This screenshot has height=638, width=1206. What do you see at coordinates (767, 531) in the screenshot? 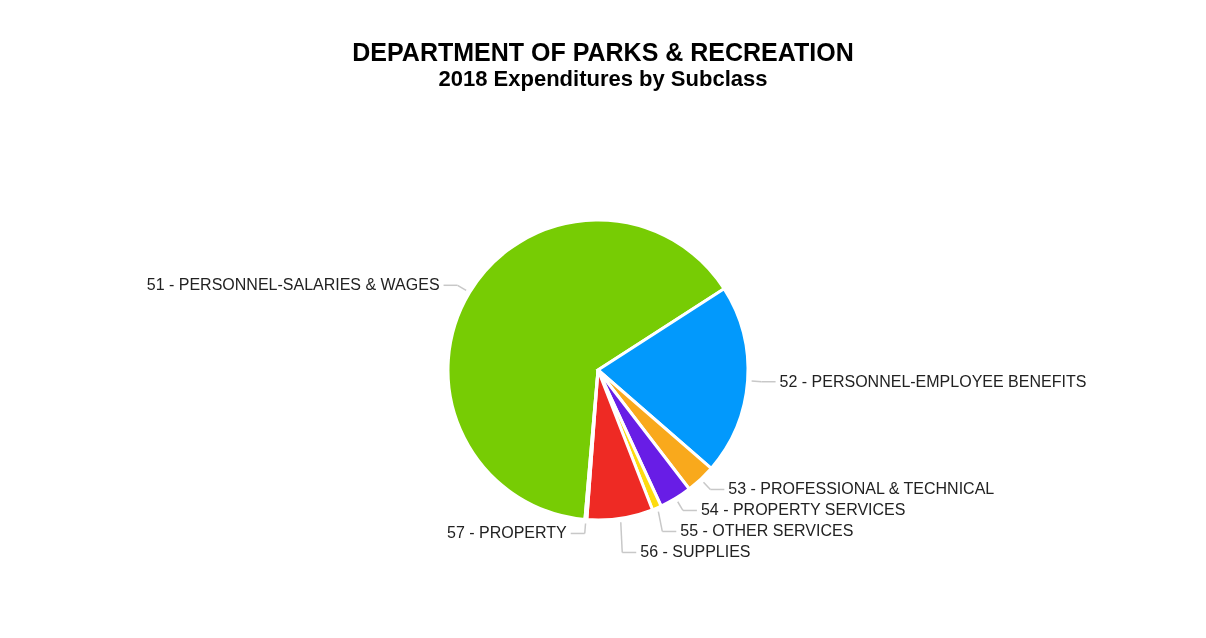
I see `slice-label: 55 - OTHER SERVICES` at bounding box center [767, 531].